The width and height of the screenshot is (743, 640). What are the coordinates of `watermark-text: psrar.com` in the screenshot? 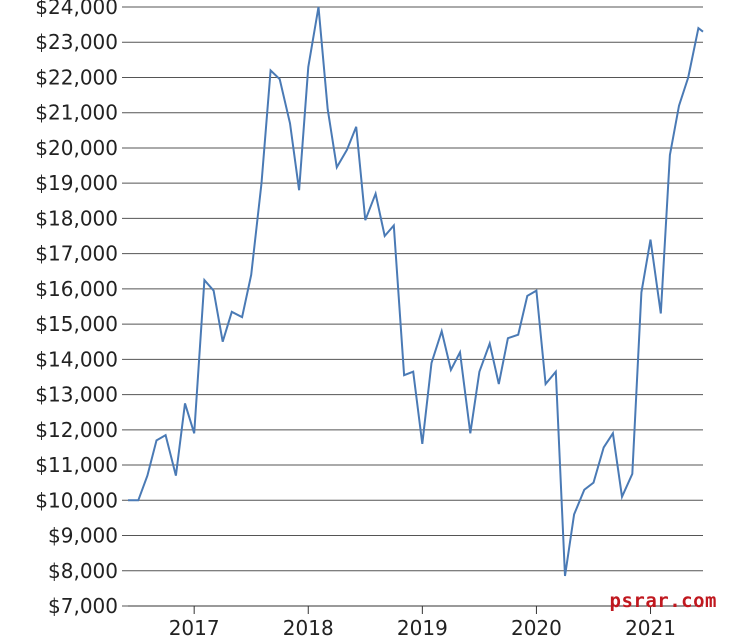 It's located at (663, 601).